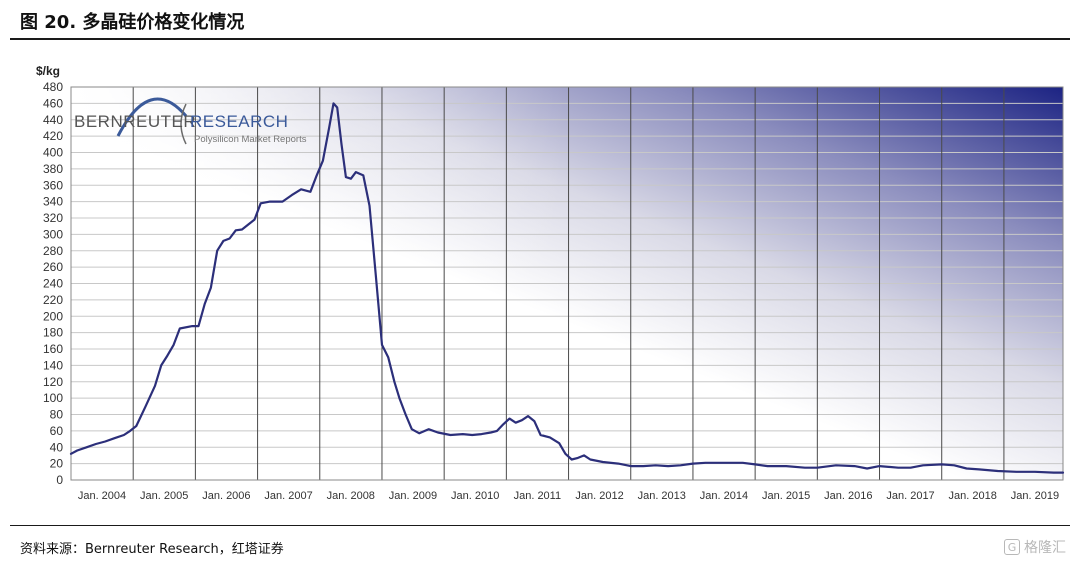  Describe the element at coordinates (288, 496) in the screenshot. I see `x-tick-label: Jan. 2007` at that location.